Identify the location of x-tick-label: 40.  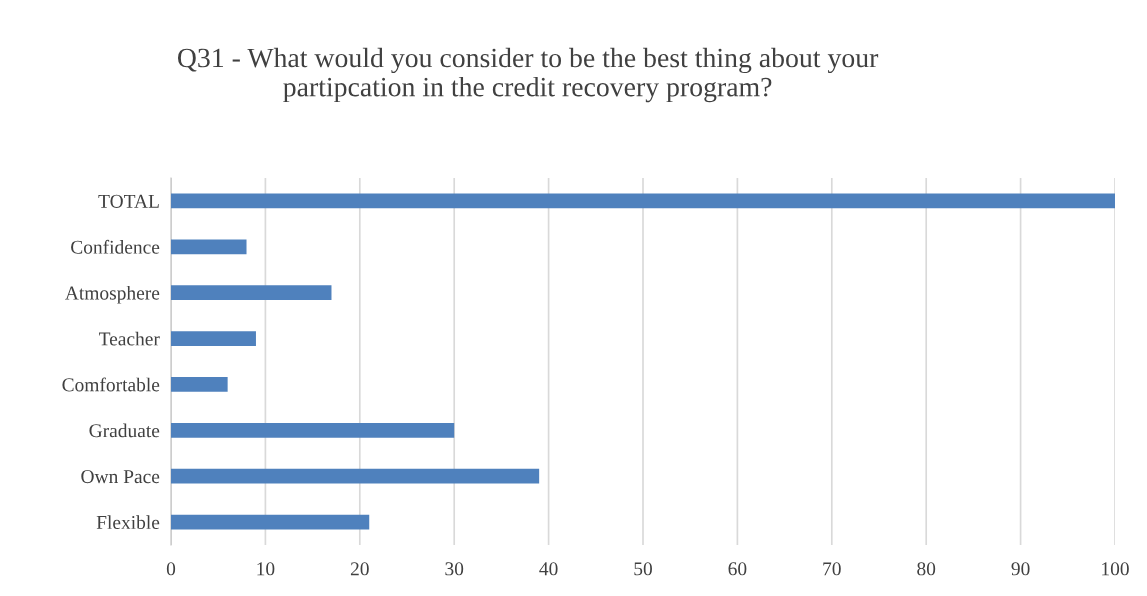
(548, 569).